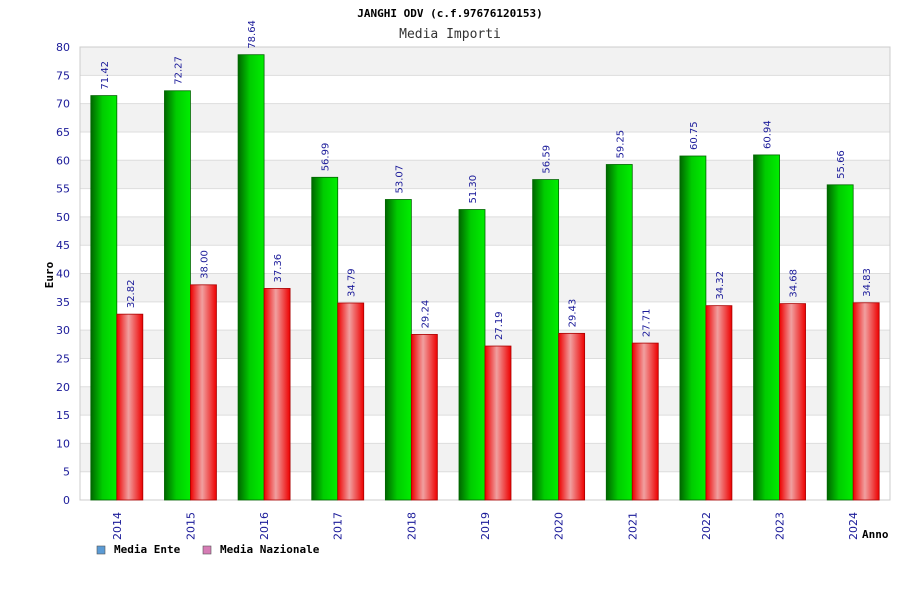 This screenshot has width=900, height=600. Describe the element at coordinates (63, 160) in the screenshot. I see `y-tick-label: 60` at that location.